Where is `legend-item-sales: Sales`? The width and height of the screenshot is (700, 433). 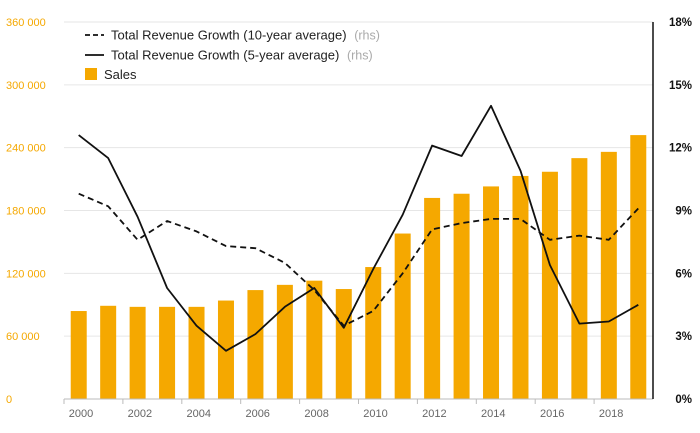
legend-item-sales: Sales is located at coordinates (111, 74).